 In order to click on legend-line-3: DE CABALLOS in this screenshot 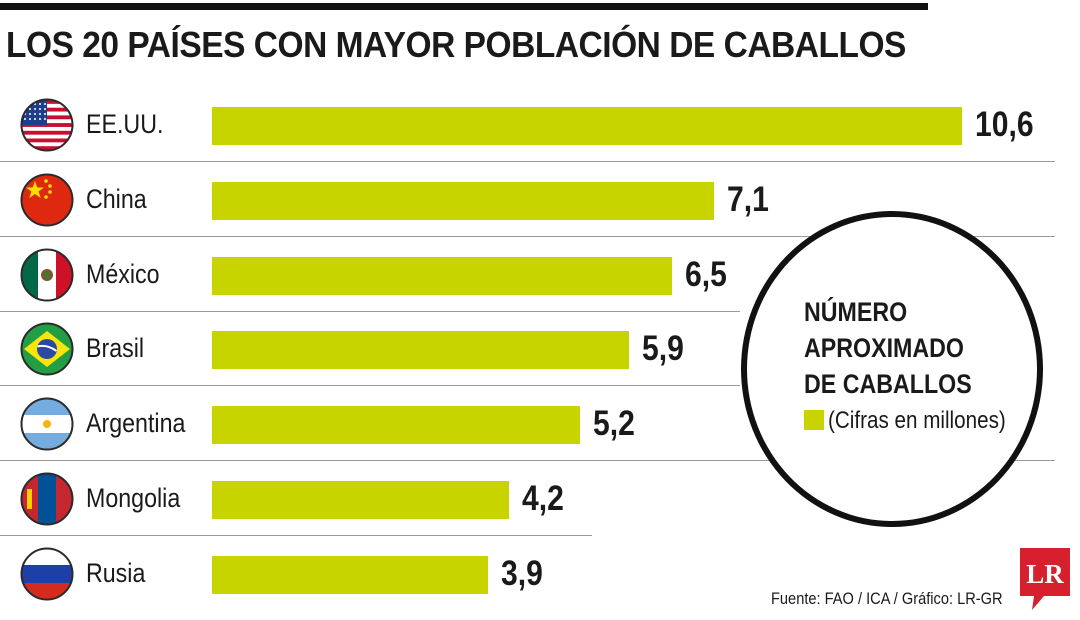, I will do `click(888, 384)`.